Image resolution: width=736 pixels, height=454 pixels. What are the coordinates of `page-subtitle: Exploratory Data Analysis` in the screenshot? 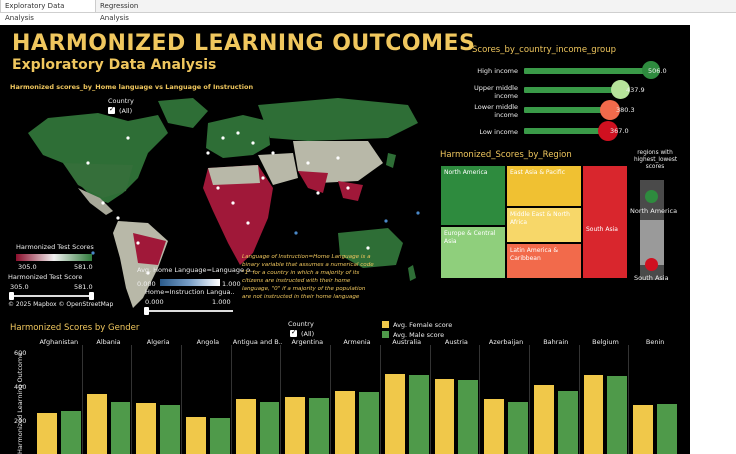 It's located at (114, 65).